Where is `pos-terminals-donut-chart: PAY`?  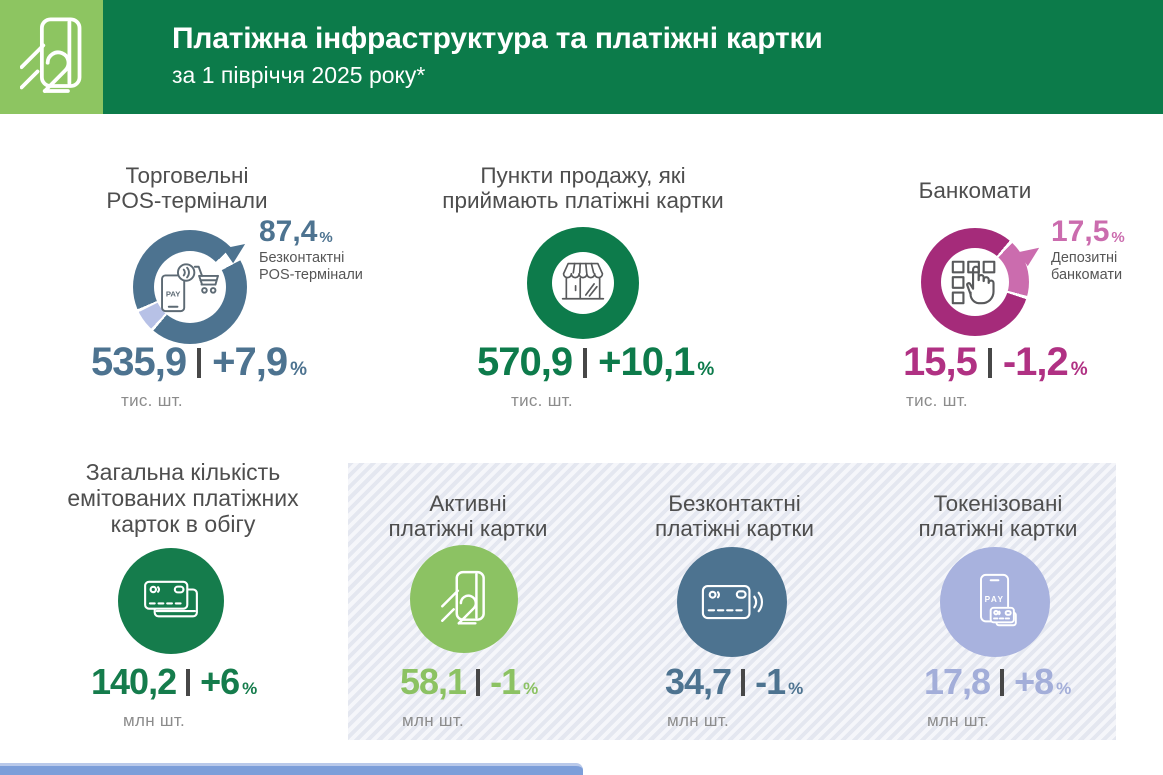 pos-terminals-donut-chart: PAY is located at coordinates (190, 287).